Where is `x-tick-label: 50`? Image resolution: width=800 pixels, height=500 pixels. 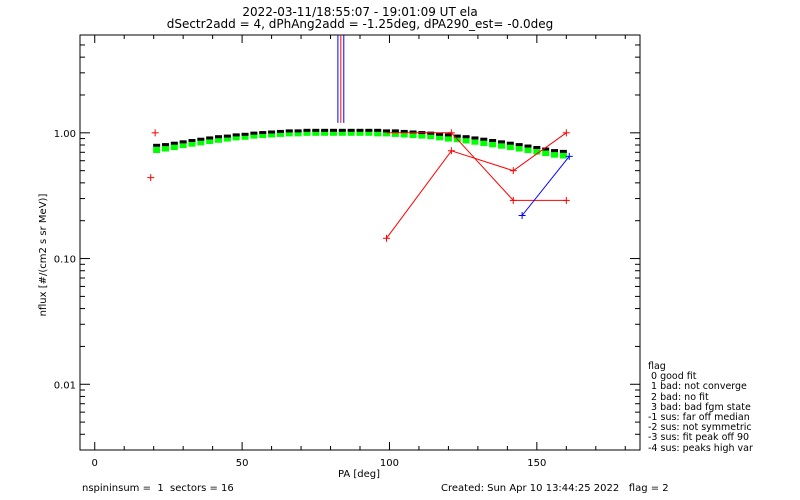
x-tick-label: 50 is located at coordinates (242, 463).